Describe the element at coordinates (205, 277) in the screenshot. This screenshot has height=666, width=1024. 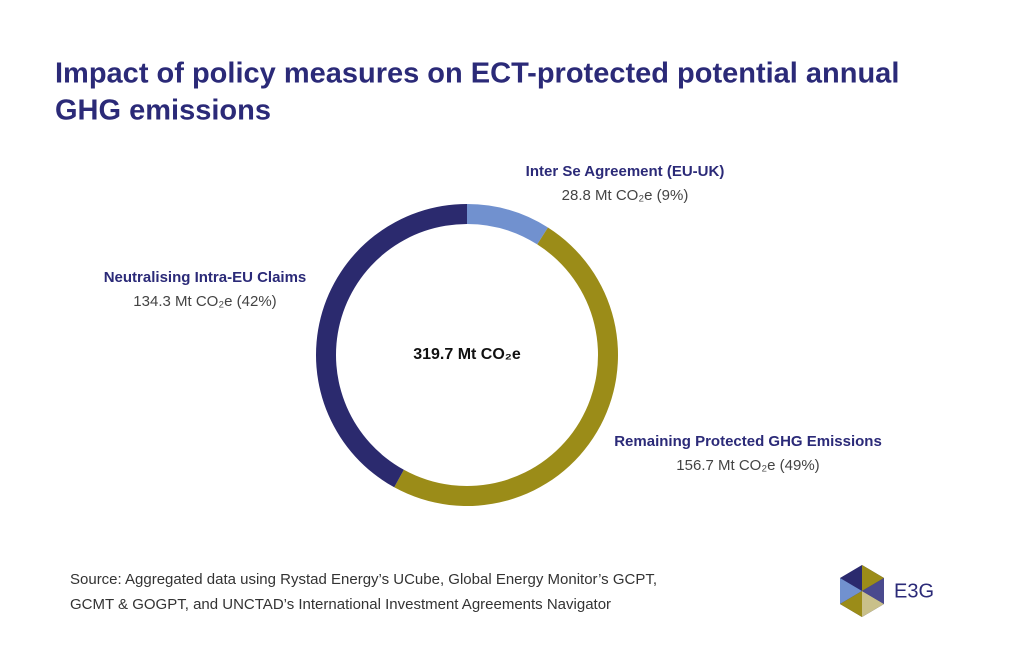
I see `slice-label: Neutralising Intra-EU Claims` at that location.